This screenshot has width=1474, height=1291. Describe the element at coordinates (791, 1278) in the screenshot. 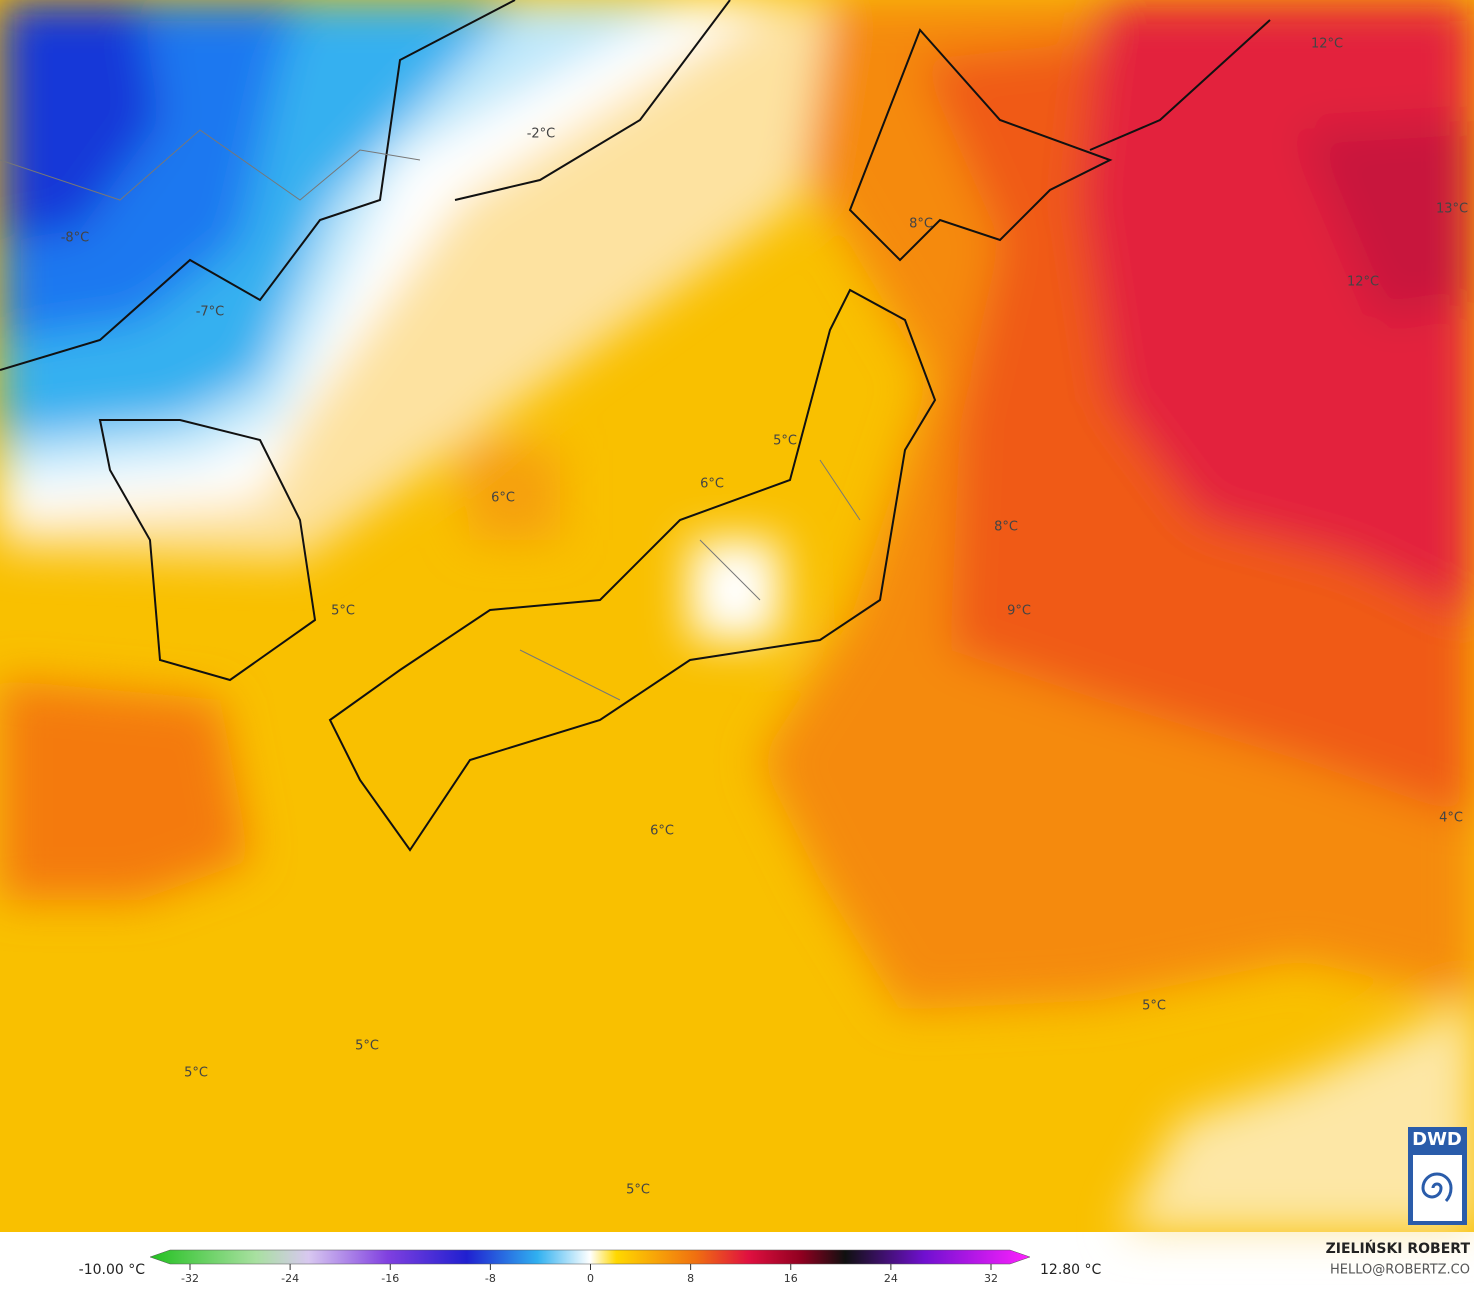

I see `colorbar-tick-label: 16` at that location.